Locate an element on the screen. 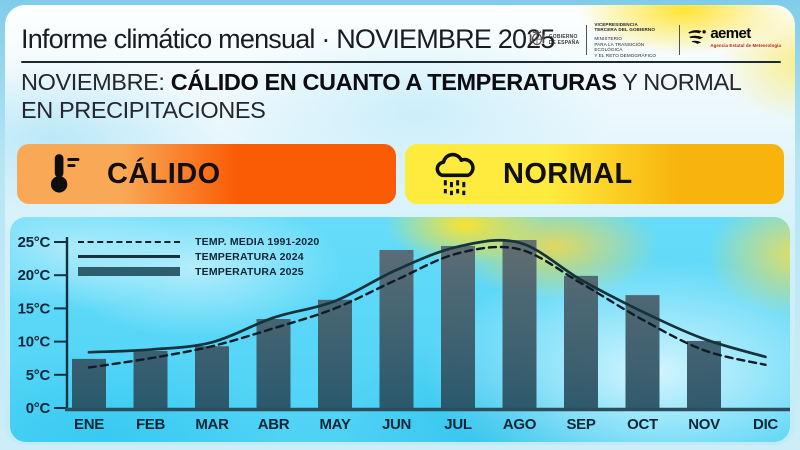  gobierno-de-espana-logo: GOBIERNO DE ESPAÑA is located at coordinates (554, 40).